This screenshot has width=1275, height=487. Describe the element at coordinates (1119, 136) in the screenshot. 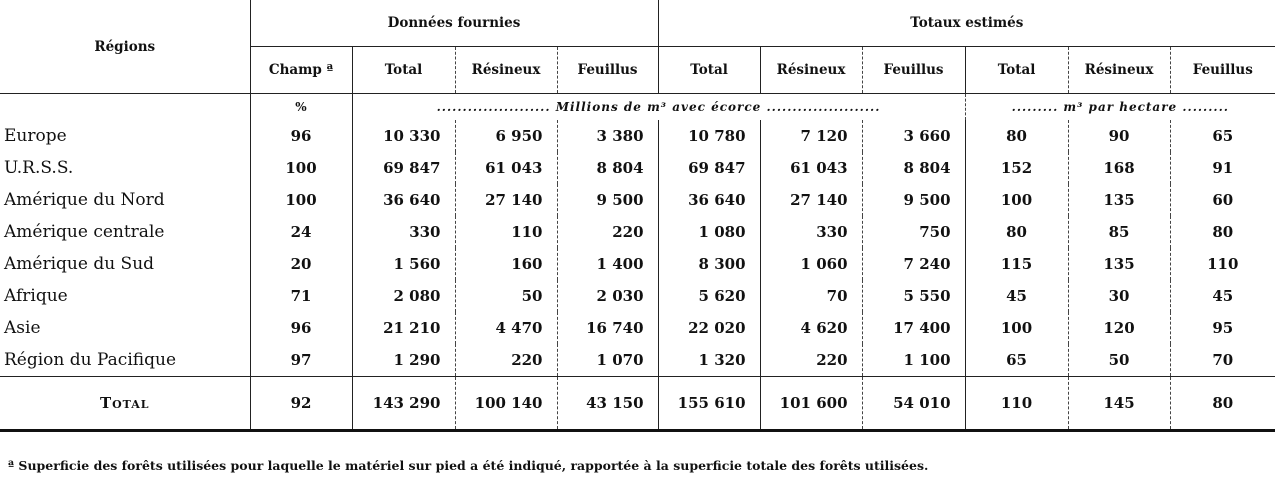

I see `cell-value: 90` at that location.